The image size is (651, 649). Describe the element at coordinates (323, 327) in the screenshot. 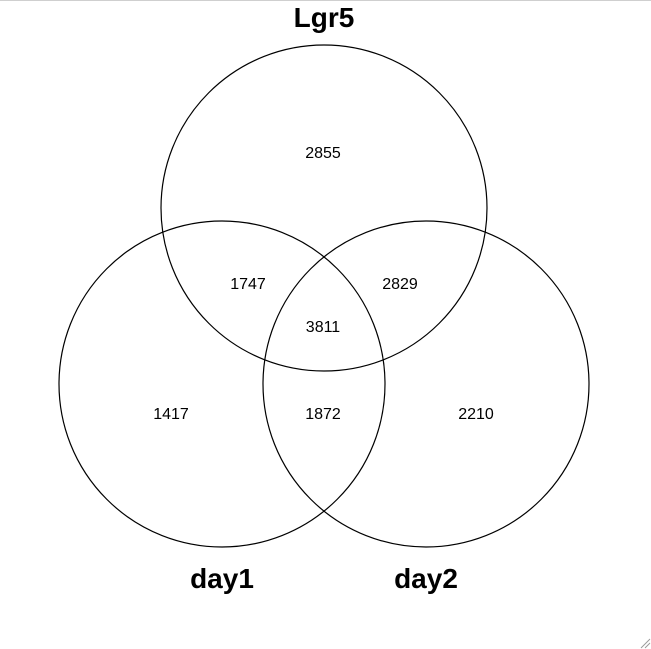

I see `count-all-three: 3811` at that location.